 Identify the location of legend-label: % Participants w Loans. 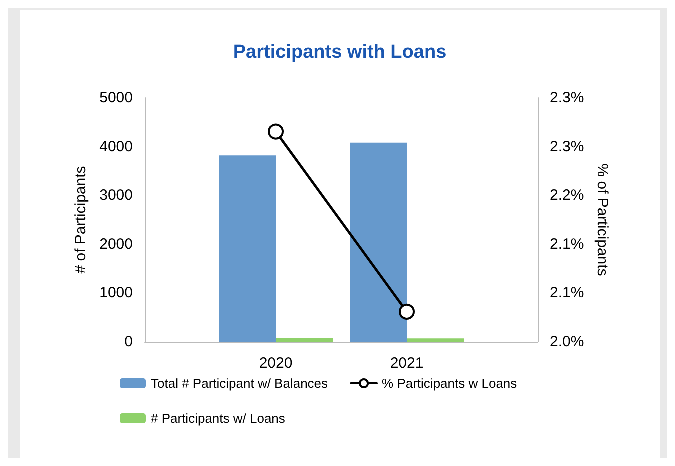
(450, 383).